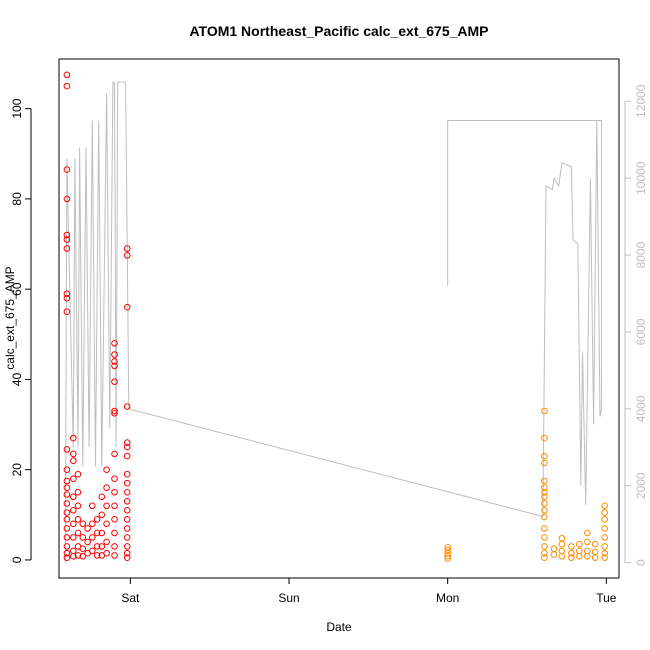  I want to click on y-tick-label: 40, so click(17, 379).